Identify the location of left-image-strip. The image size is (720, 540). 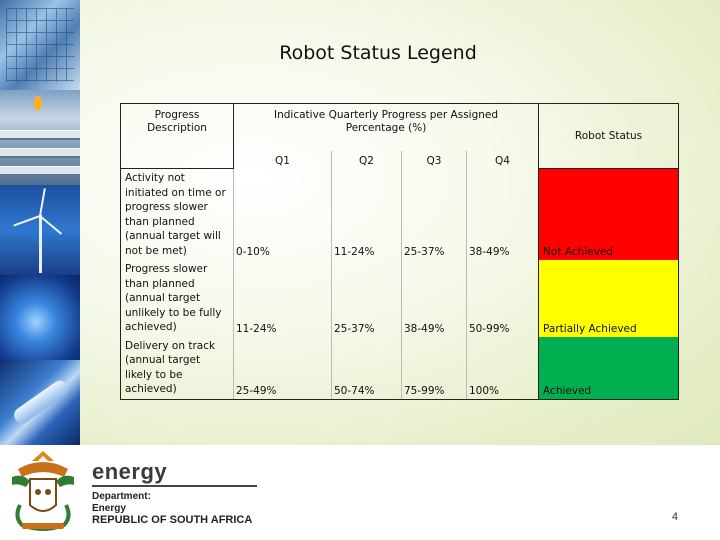
(40, 222).